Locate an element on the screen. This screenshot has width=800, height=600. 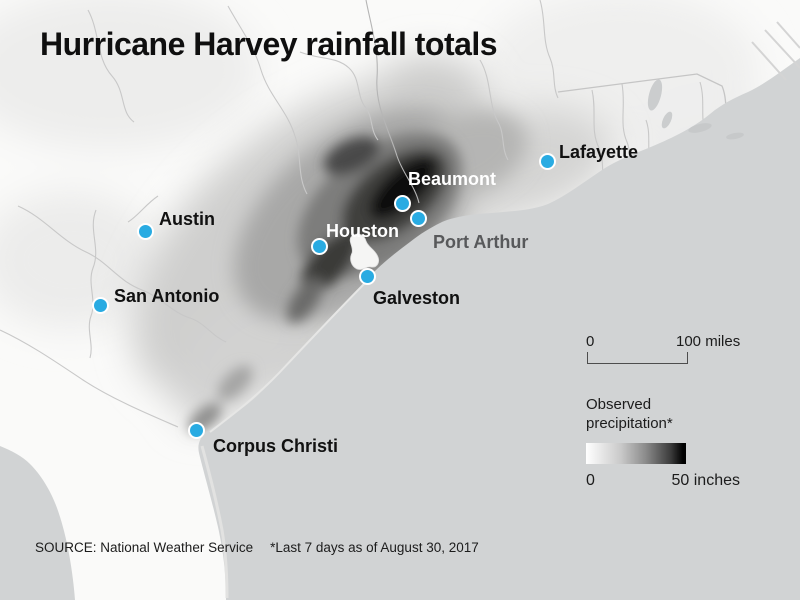
inland-lakes is located at coordinates (660, 104).